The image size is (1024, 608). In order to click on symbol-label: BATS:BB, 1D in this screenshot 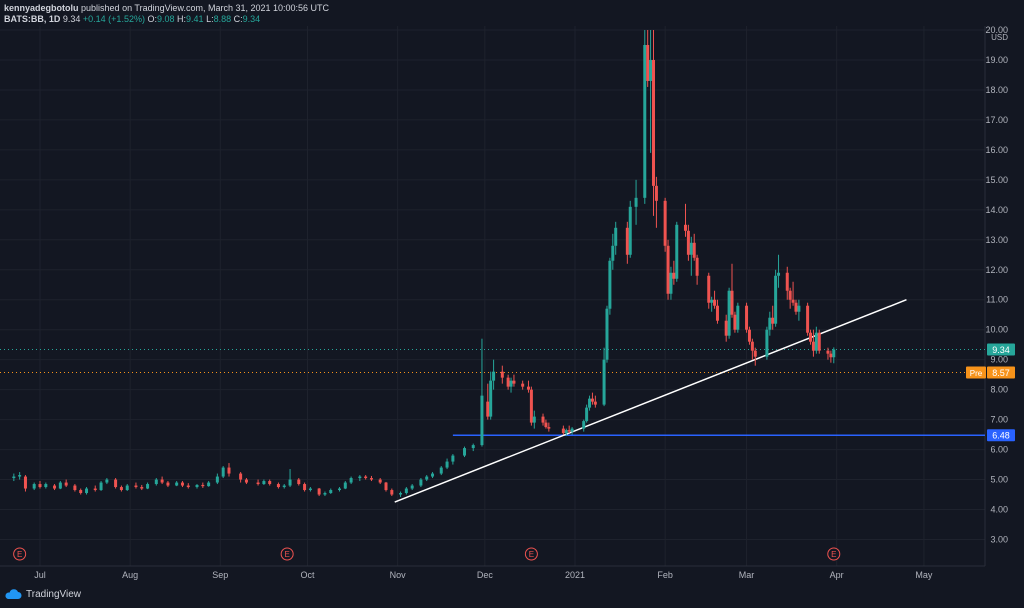, I will do `click(32, 19)`.